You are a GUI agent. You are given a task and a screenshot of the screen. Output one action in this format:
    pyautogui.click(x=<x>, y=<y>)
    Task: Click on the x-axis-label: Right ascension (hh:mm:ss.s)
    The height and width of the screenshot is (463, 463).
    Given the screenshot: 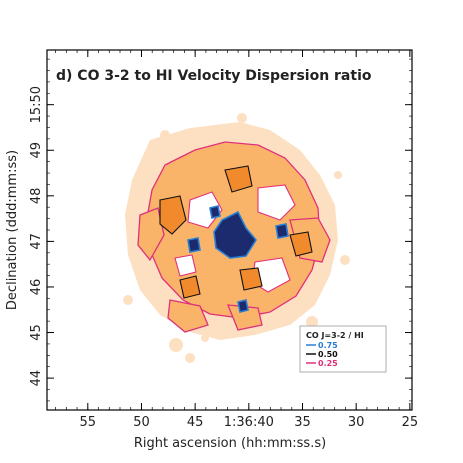 What is the action you would take?
    pyautogui.click(x=230, y=443)
    